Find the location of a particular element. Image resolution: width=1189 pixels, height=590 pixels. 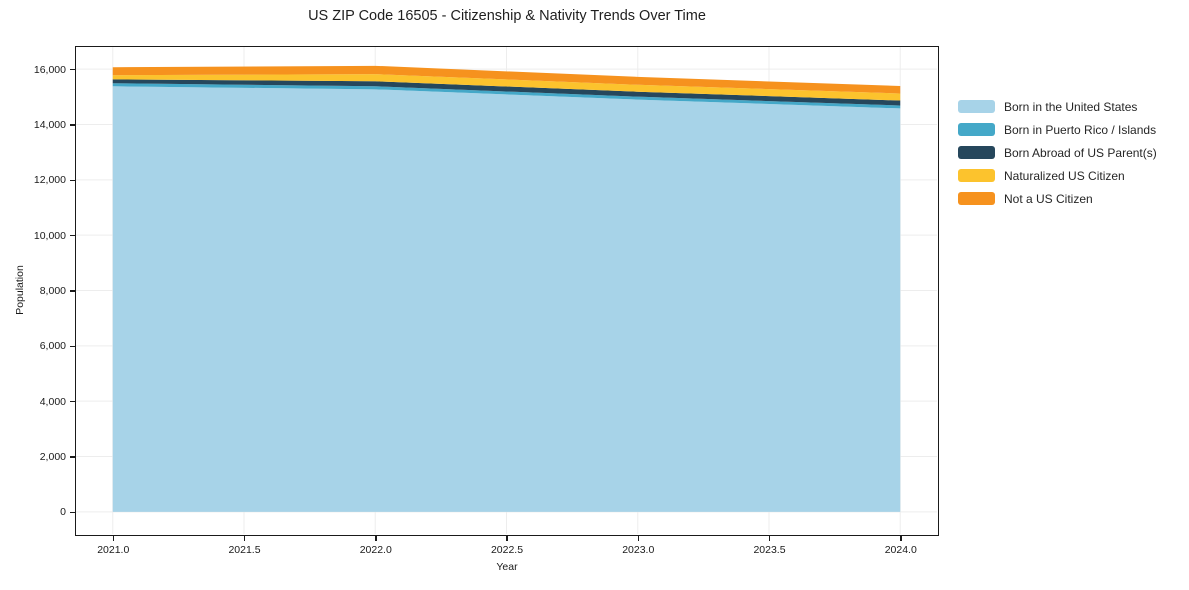

legend-label: Born Abroad of US Parent(s) is located at coordinates (1080, 152).